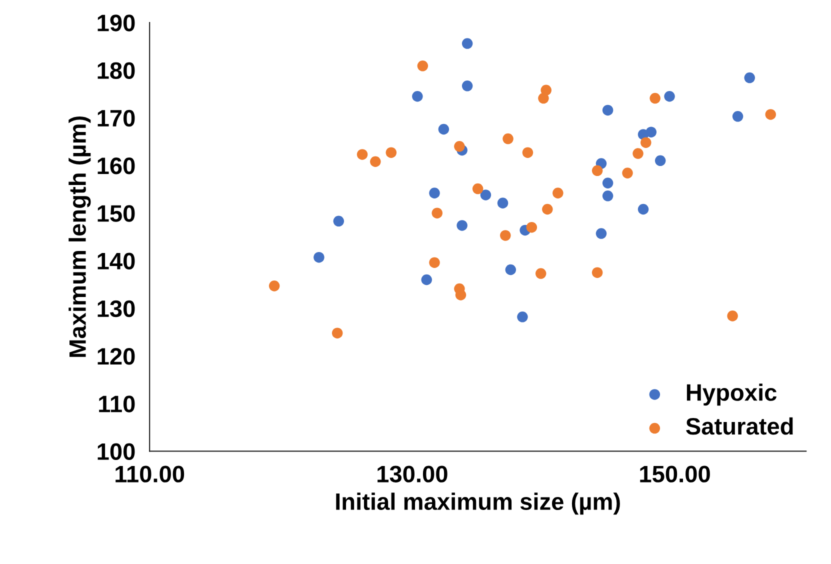 The height and width of the screenshot is (564, 831). Describe the element at coordinates (116, 451) in the screenshot. I see `y-tick-label: 100` at that location.